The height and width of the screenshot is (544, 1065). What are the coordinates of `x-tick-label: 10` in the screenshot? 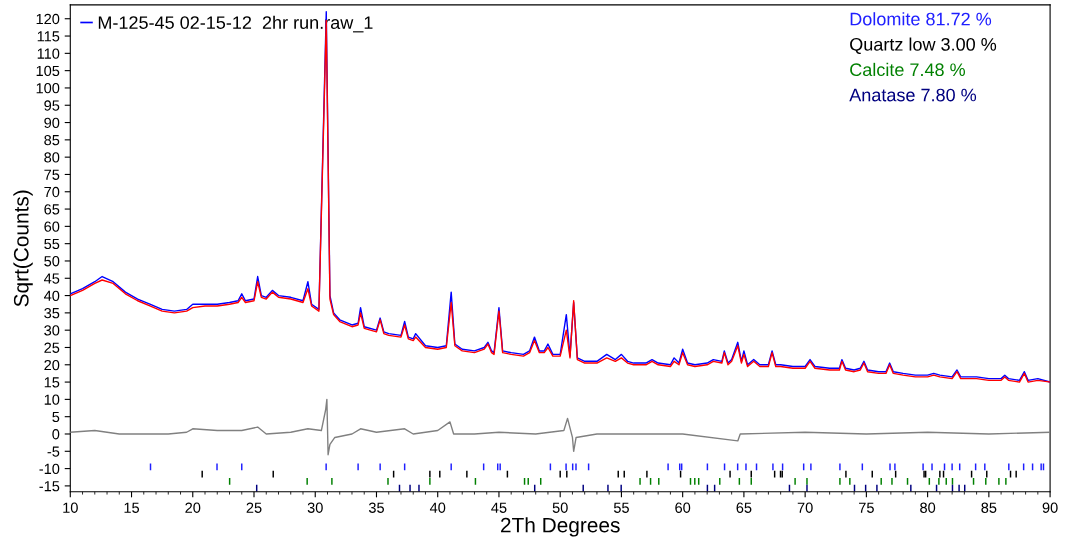 It's located at (70, 507).